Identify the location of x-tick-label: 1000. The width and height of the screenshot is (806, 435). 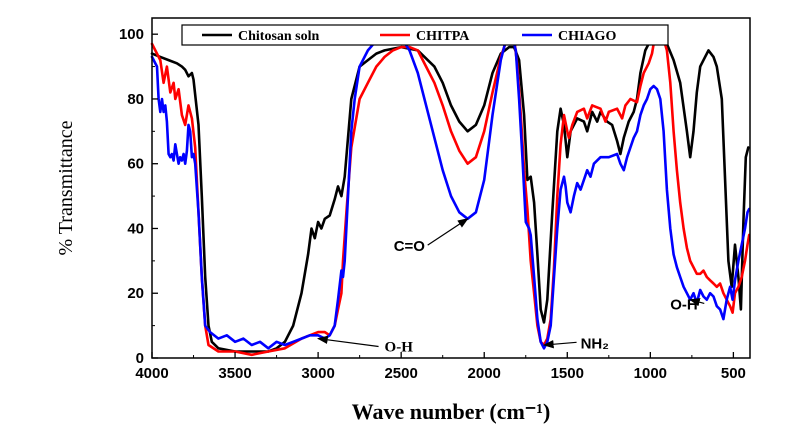
(650, 373).